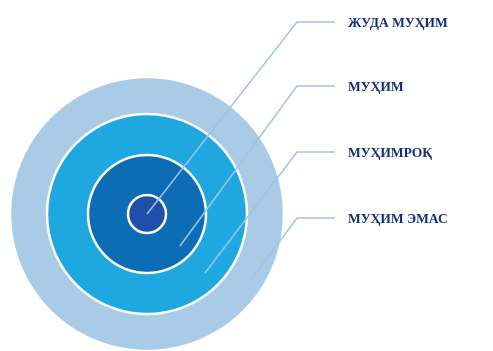 This screenshot has width=493, height=351. What do you see at coordinates (292, 249) in the screenshot?
I see `leader-line-not-important` at bounding box center [292, 249].